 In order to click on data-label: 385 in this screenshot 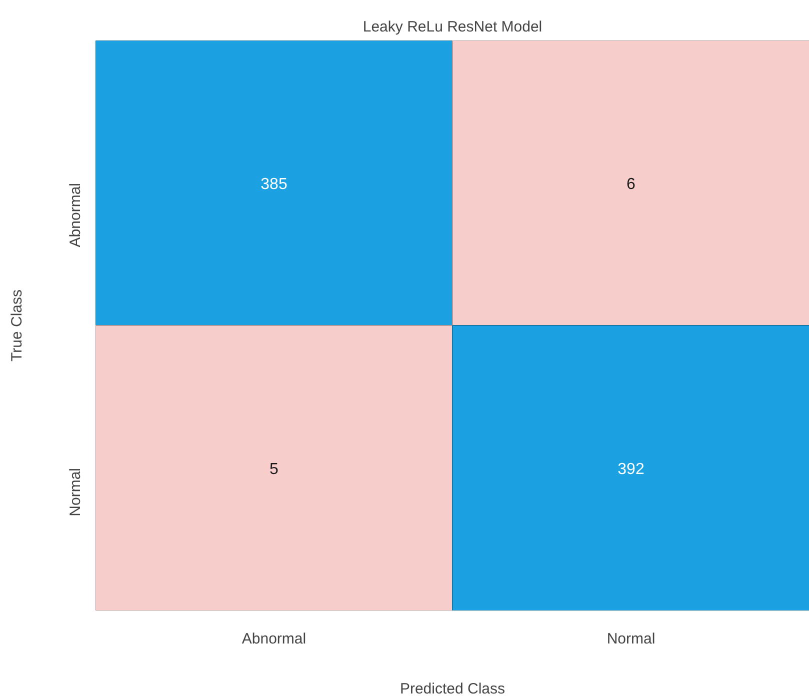, I will do `click(274, 184)`.